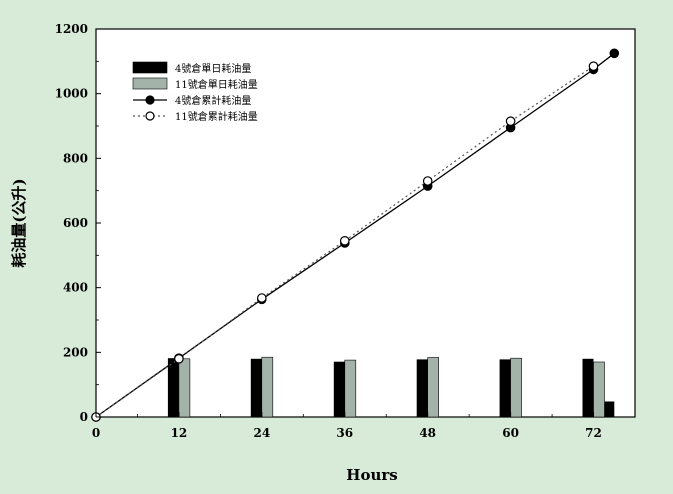 The width and height of the screenshot is (673, 494). What do you see at coordinates (96, 433) in the screenshot?
I see `x-tick-label: 0` at bounding box center [96, 433].